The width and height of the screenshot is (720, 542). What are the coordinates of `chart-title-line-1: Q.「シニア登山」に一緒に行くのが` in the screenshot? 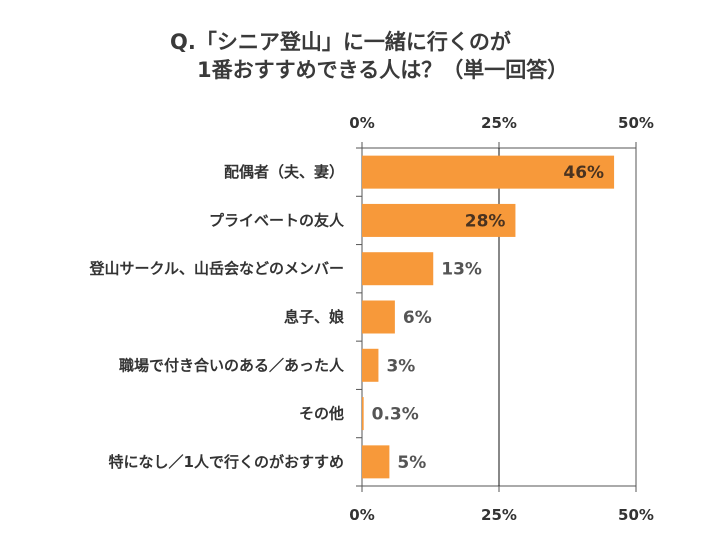 It's located at (340, 42).